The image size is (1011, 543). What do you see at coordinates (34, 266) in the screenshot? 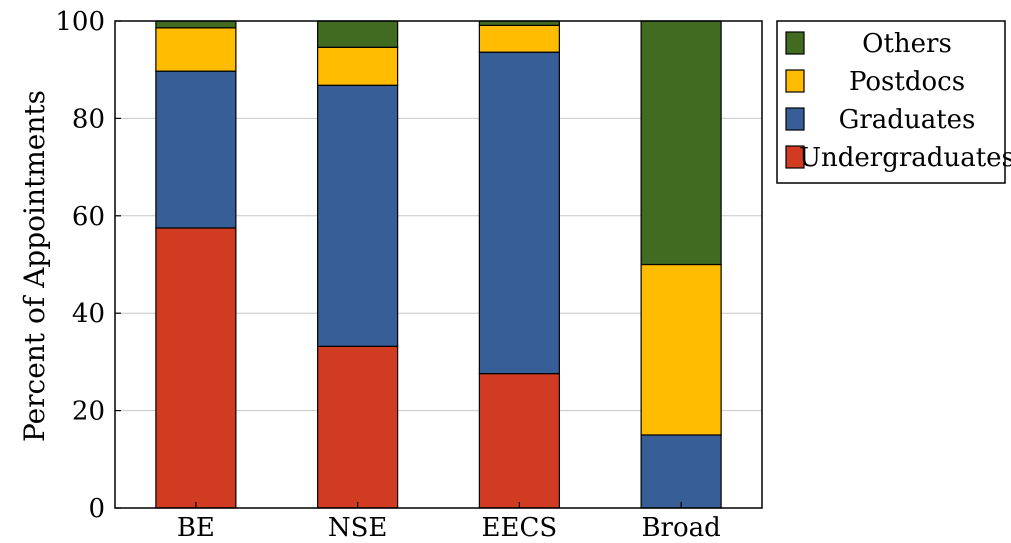
I see `y-axis-label: Percent of Appointments` at bounding box center [34, 266].